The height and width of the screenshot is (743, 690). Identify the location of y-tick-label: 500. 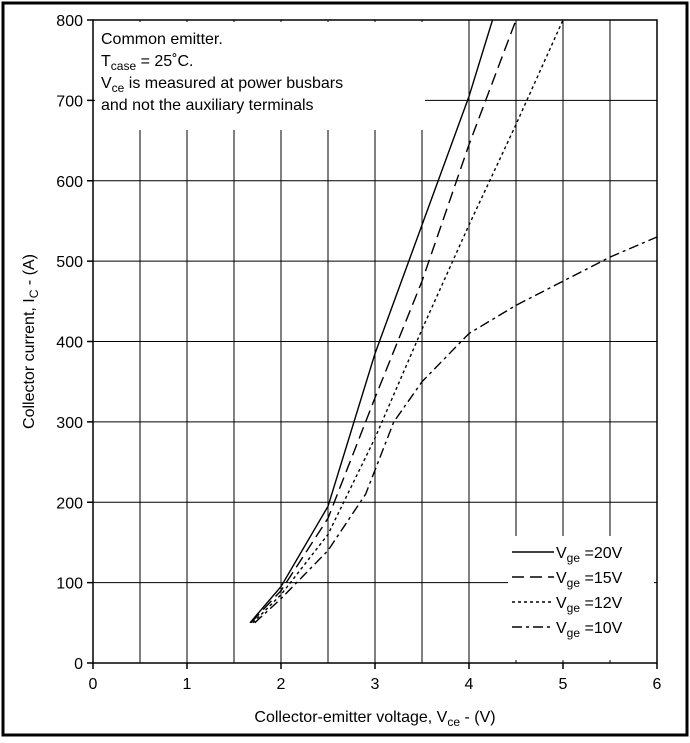
(69, 262).